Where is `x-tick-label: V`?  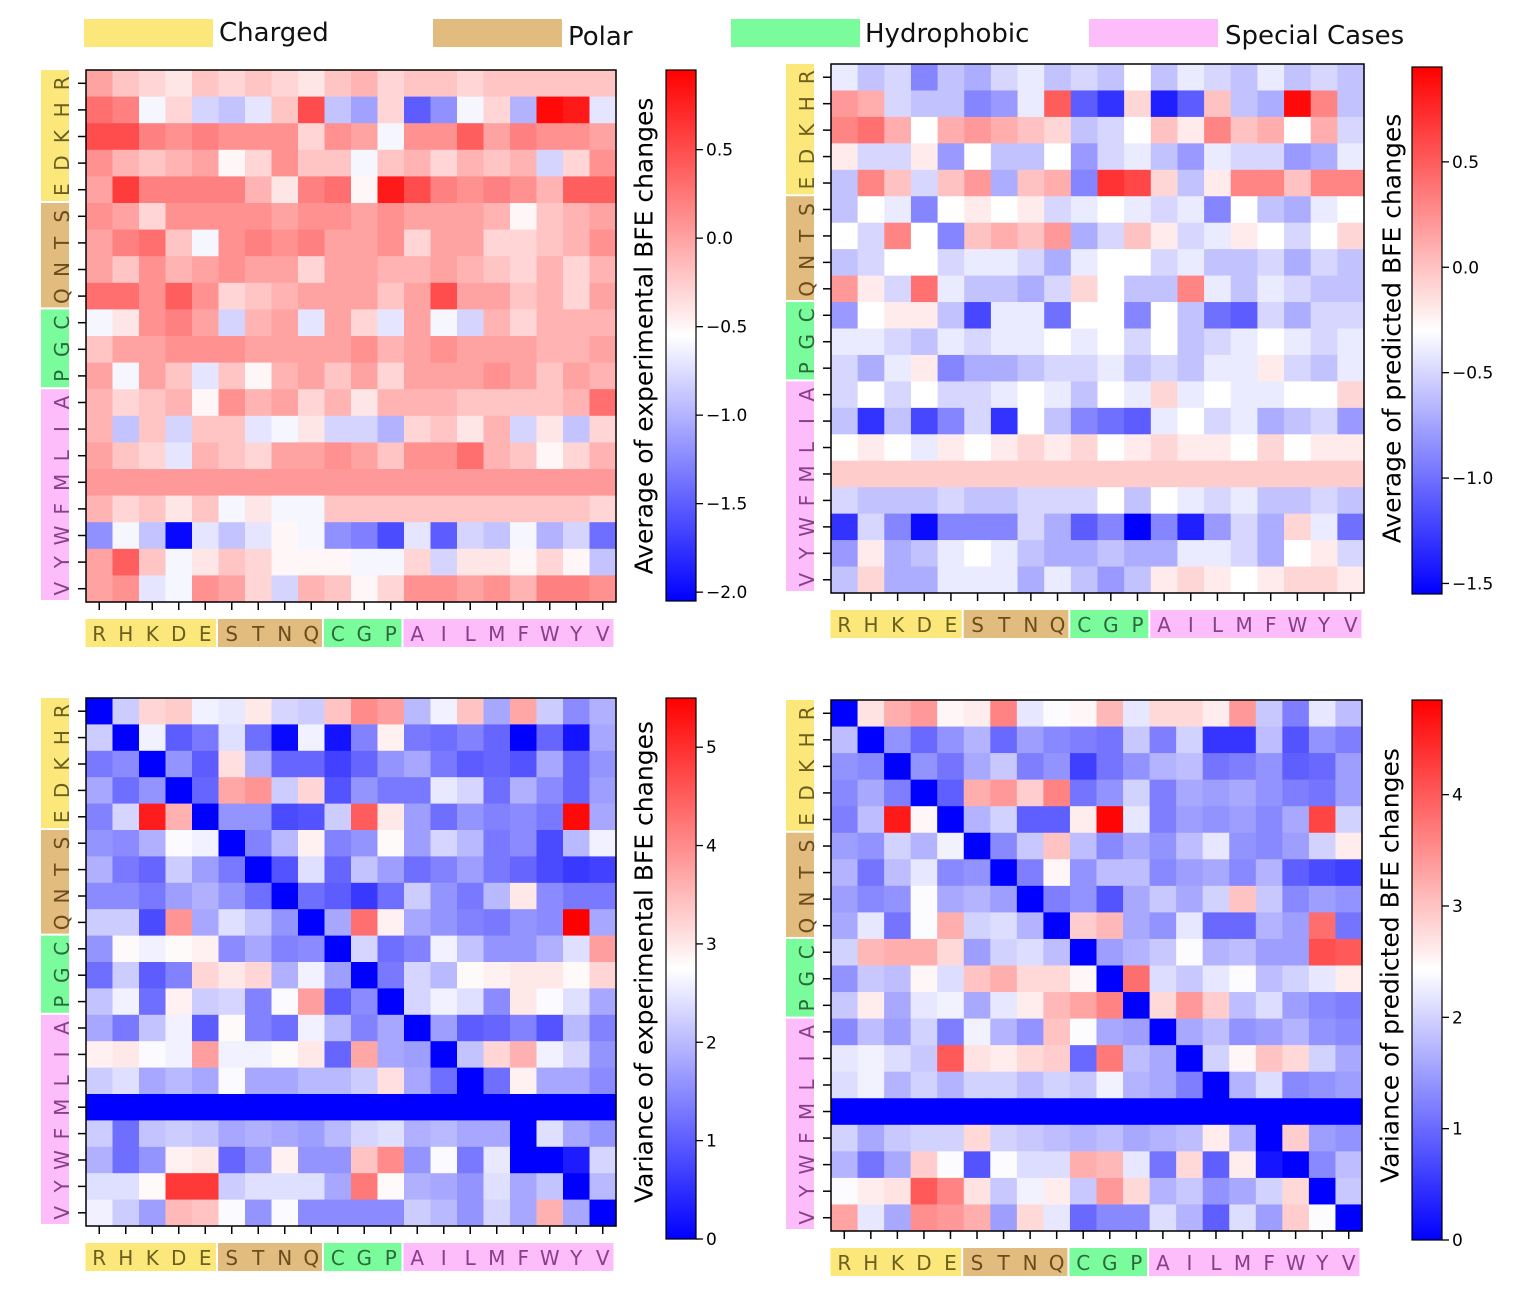
x-tick-label: V is located at coordinates (1349, 1263).